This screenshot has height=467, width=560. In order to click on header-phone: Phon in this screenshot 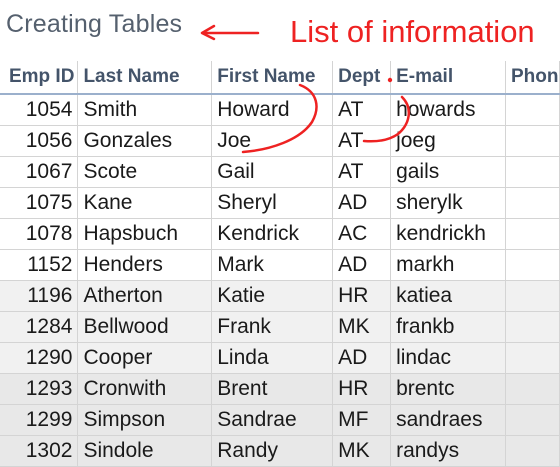, I will do `click(532, 78)`.